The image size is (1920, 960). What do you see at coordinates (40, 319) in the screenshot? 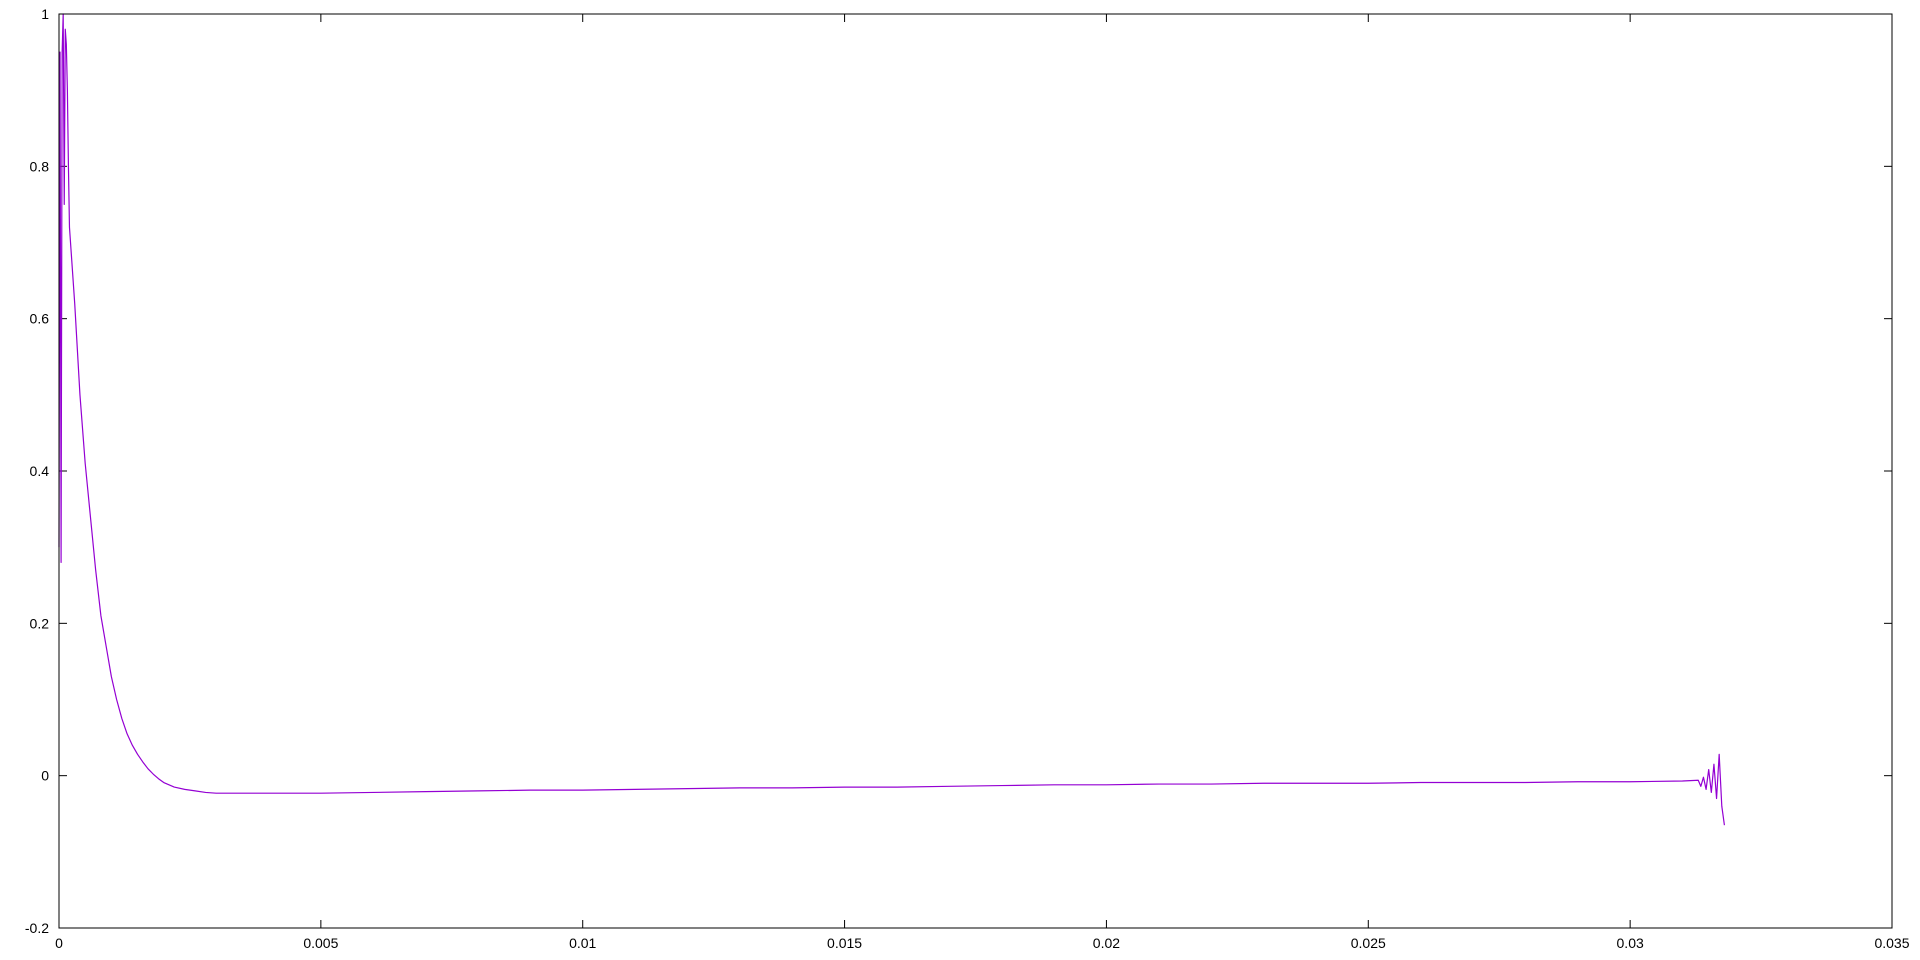
I see `y-tick-label: 0.6` at bounding box center [40, 319].